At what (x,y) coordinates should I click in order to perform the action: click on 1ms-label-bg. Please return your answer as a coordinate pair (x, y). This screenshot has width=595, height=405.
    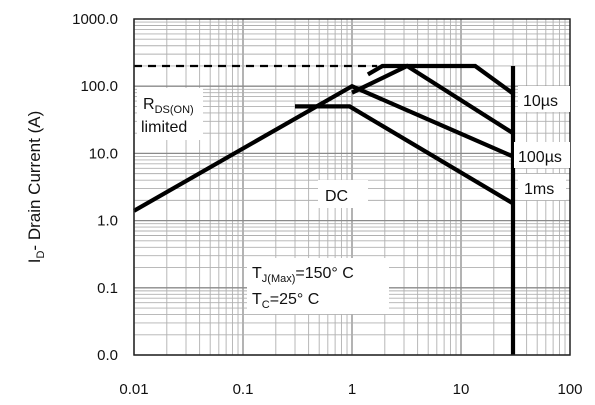
    Looking at the image, I should click on (542, 187).